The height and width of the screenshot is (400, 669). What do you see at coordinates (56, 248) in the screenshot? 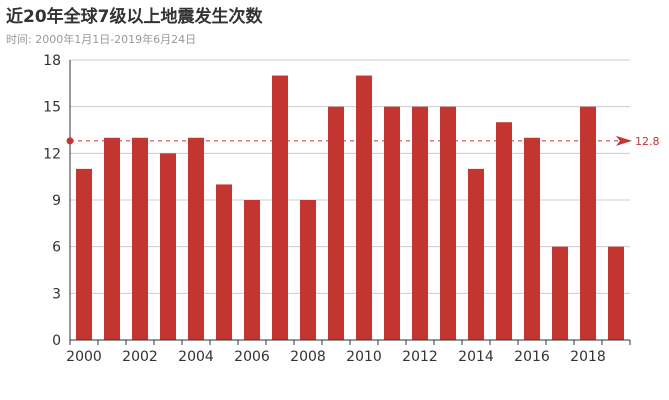
I see `y-tick-label: 6` at bounding box center [56, 248].